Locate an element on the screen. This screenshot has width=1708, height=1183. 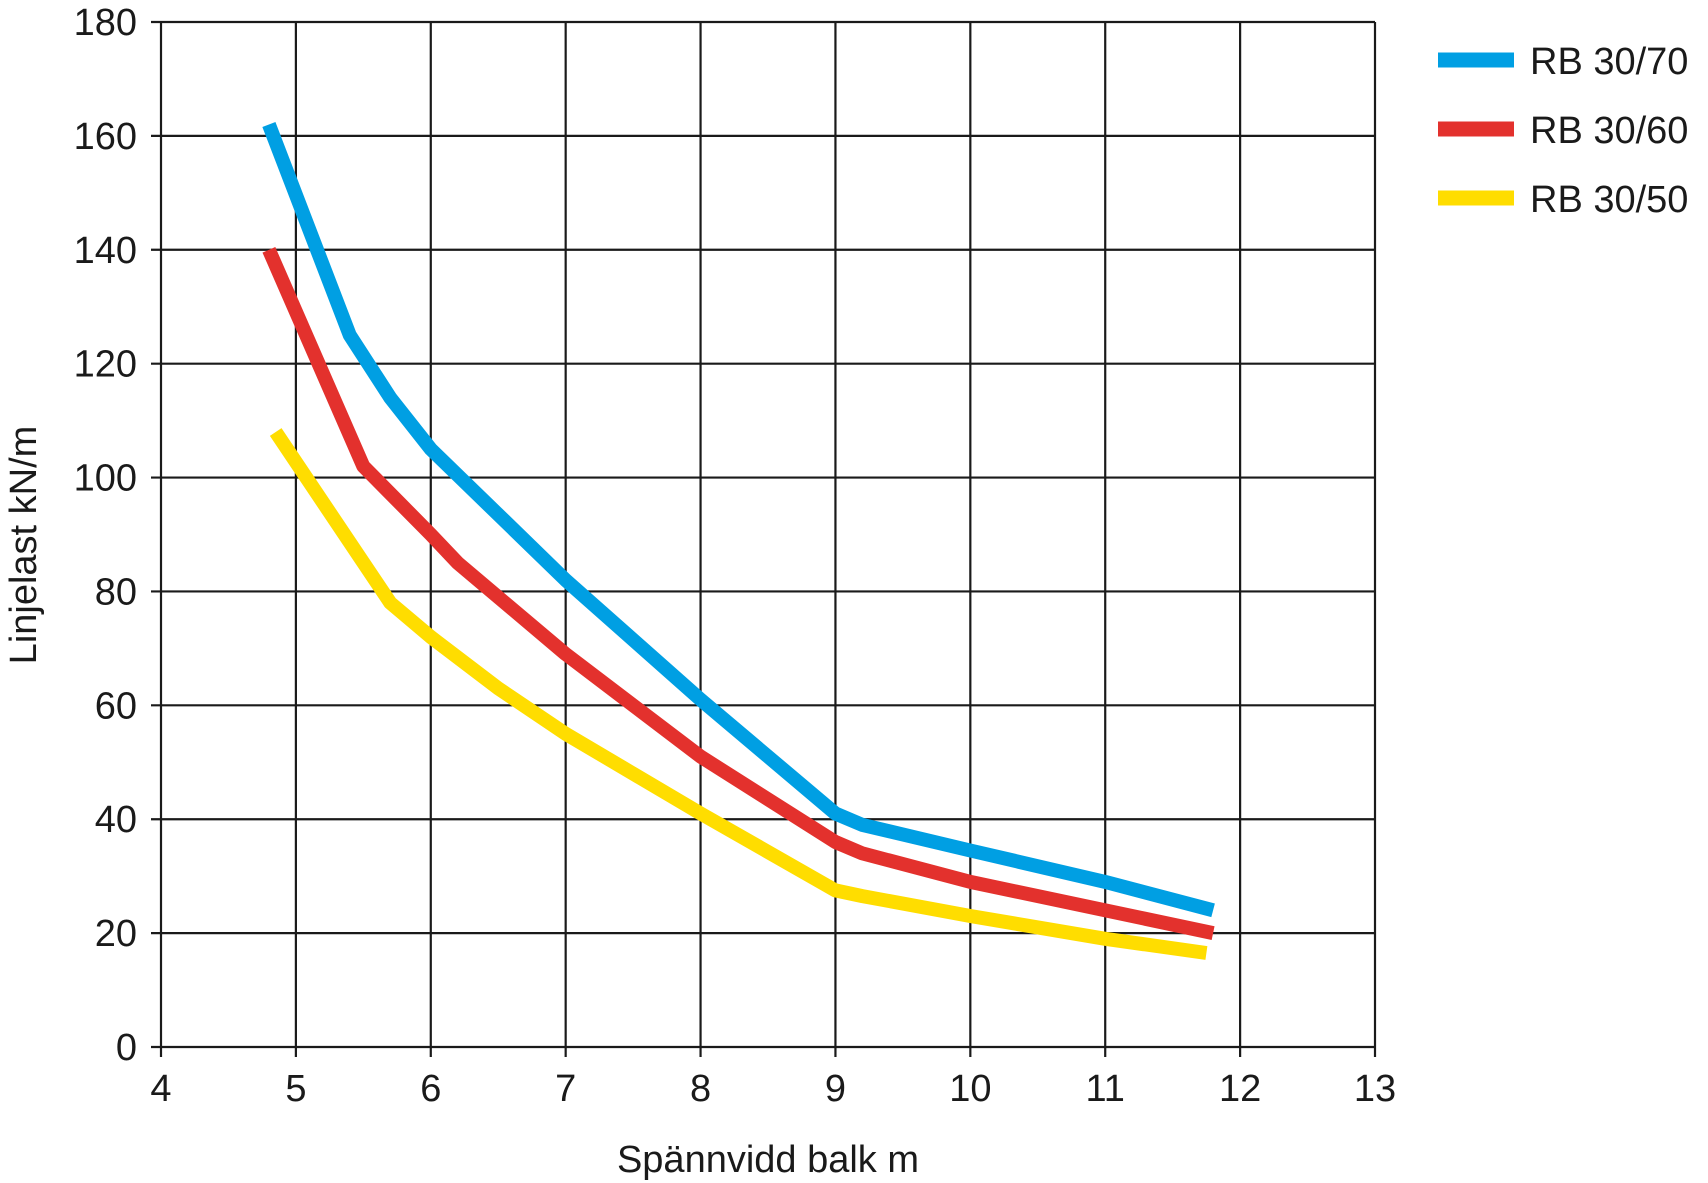
y-tick-label: 180 is located at coordinates (105, 23).